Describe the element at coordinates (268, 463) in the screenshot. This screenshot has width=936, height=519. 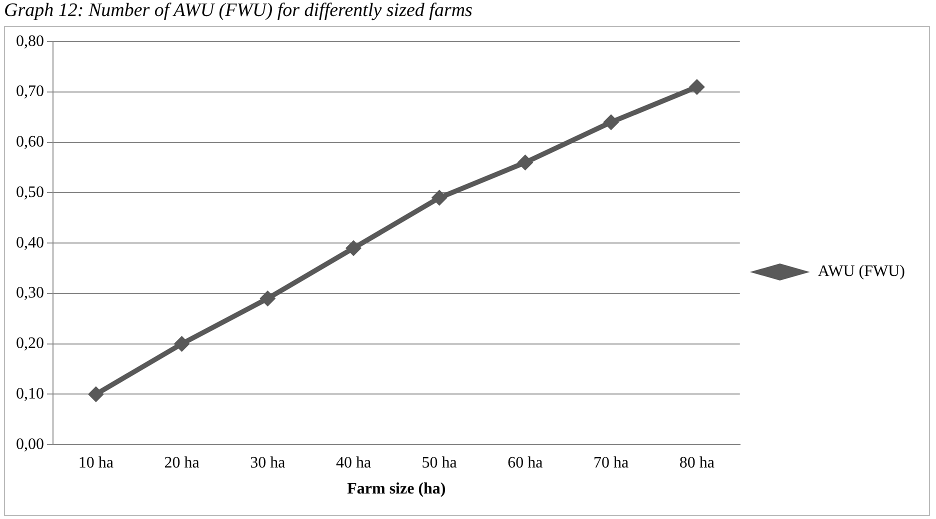
I see `x-tick-label: 30 ha` at that location.